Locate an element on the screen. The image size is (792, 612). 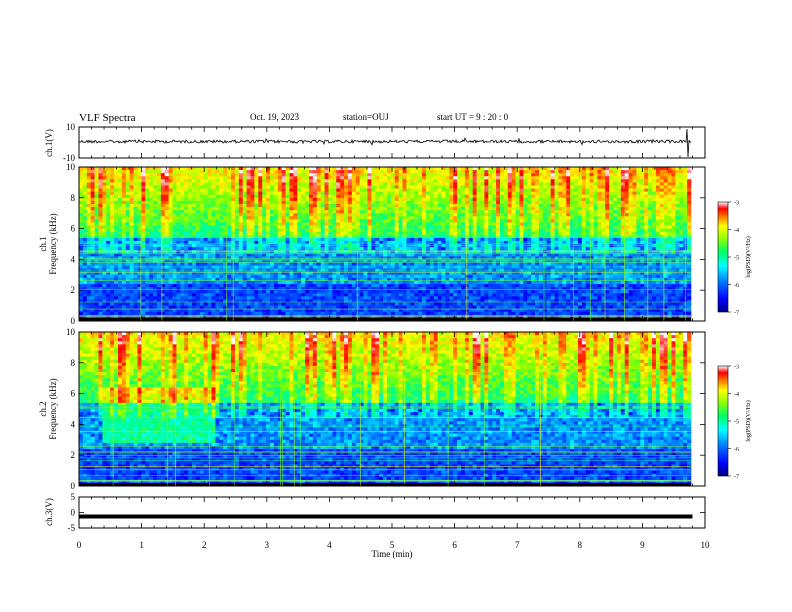
ch1-waveform-panel is located at coordinates (392, 142).